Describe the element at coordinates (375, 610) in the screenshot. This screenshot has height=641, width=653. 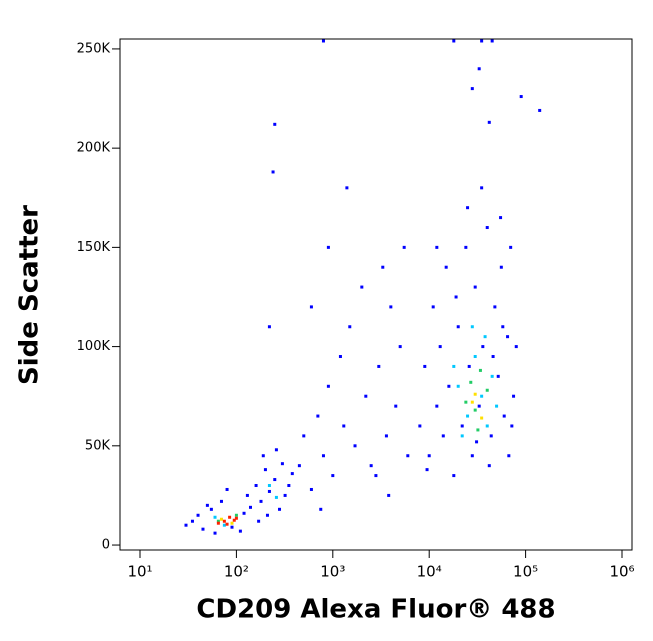
I see `x-axis-title: CD209 Alexa Fluor® 488` at that location.